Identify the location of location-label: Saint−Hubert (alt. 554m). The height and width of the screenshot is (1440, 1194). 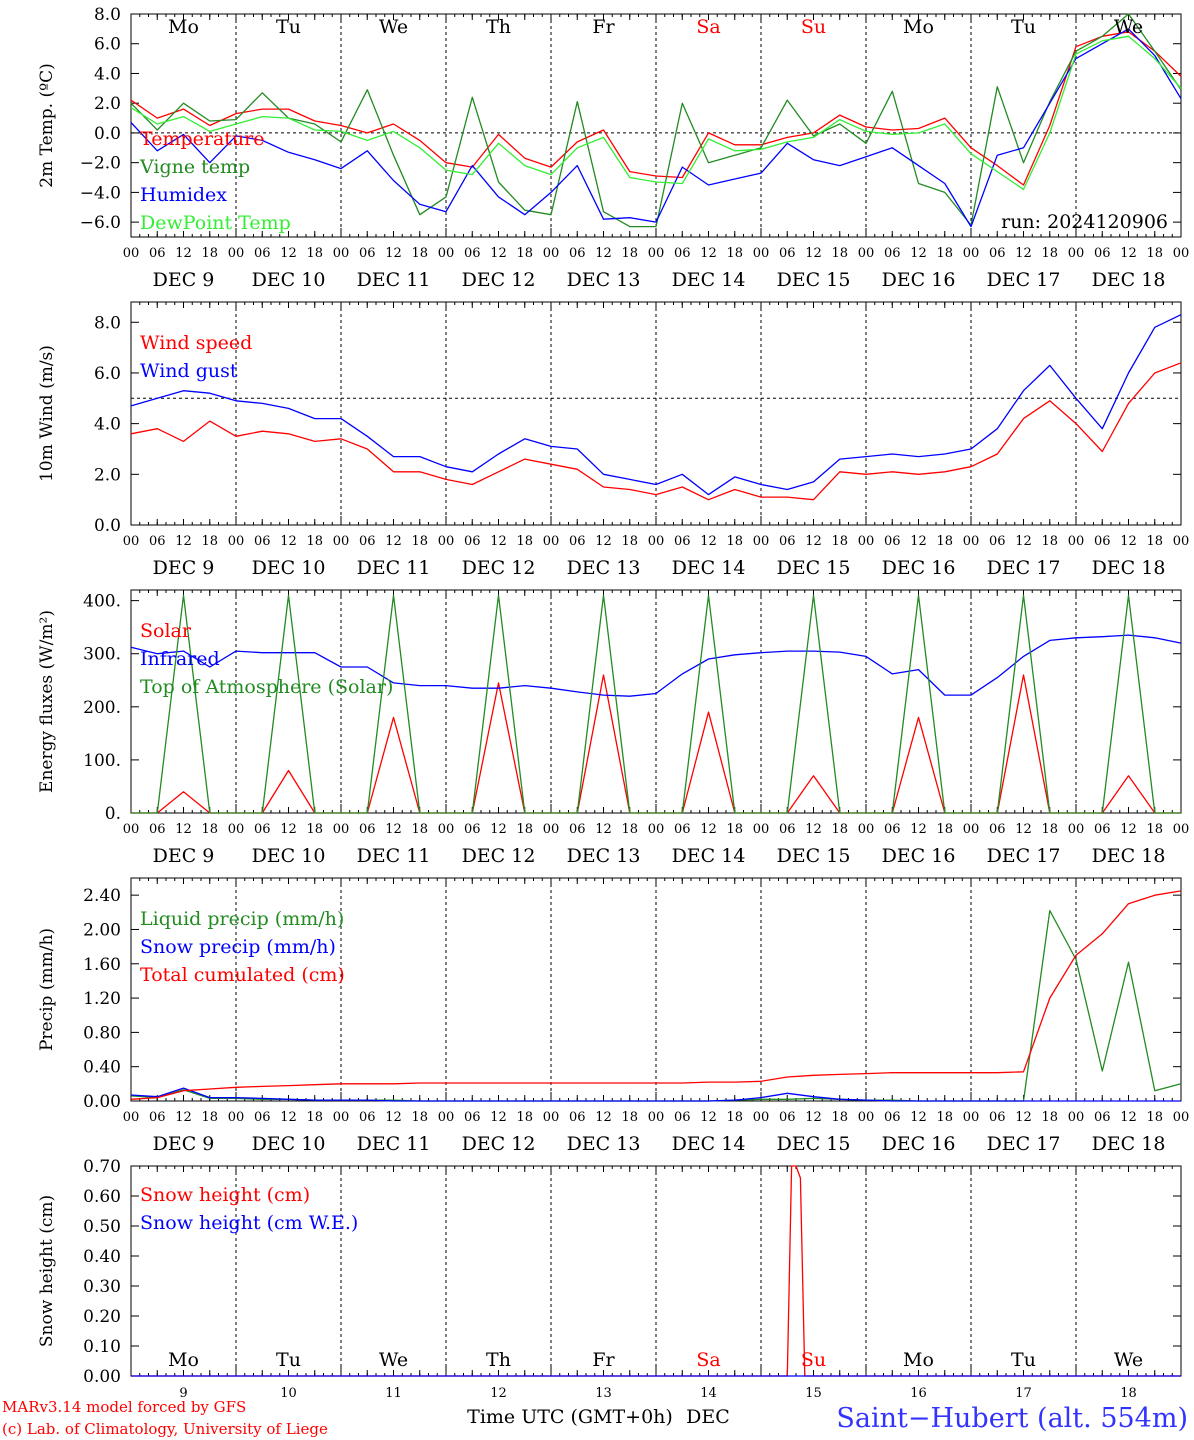
(1012, 1418).